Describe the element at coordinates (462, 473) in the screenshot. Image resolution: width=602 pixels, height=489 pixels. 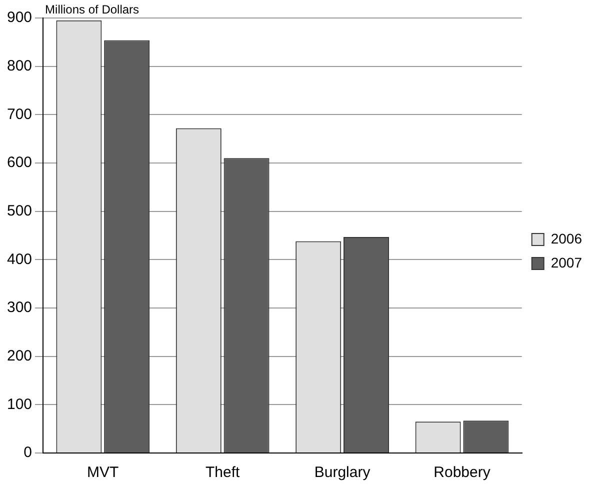
I see `x-tick-label: Robbery` at that location.